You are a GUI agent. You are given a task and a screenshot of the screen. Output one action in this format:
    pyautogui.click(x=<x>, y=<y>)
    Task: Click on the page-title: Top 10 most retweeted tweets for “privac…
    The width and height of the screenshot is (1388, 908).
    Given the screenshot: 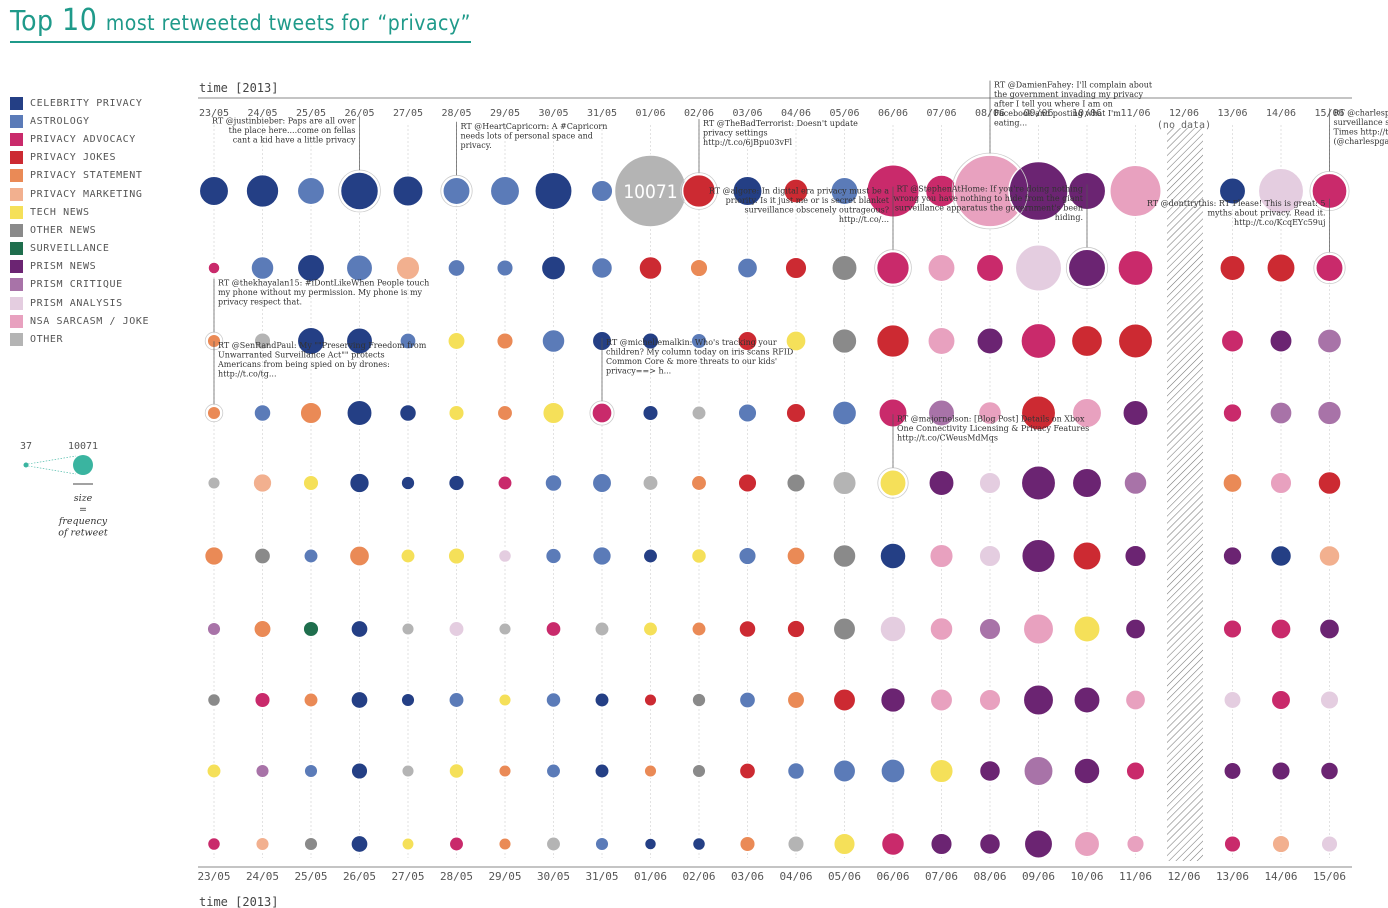 What is the action you would take?
    pyautogui.click(x=240, y=23)
    